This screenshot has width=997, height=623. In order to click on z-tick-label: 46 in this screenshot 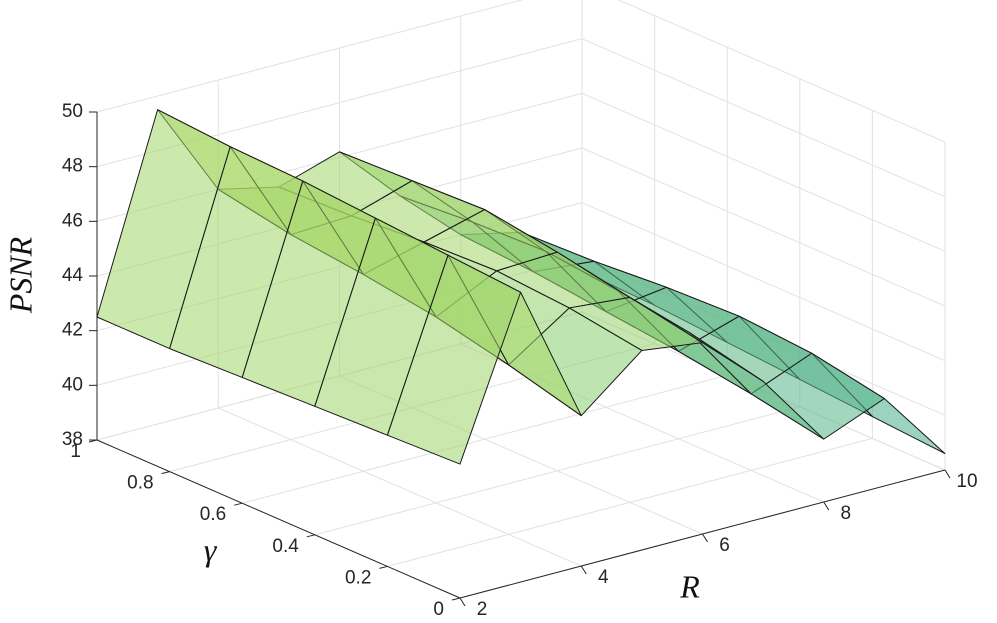, I will do `click(72, 220)`.